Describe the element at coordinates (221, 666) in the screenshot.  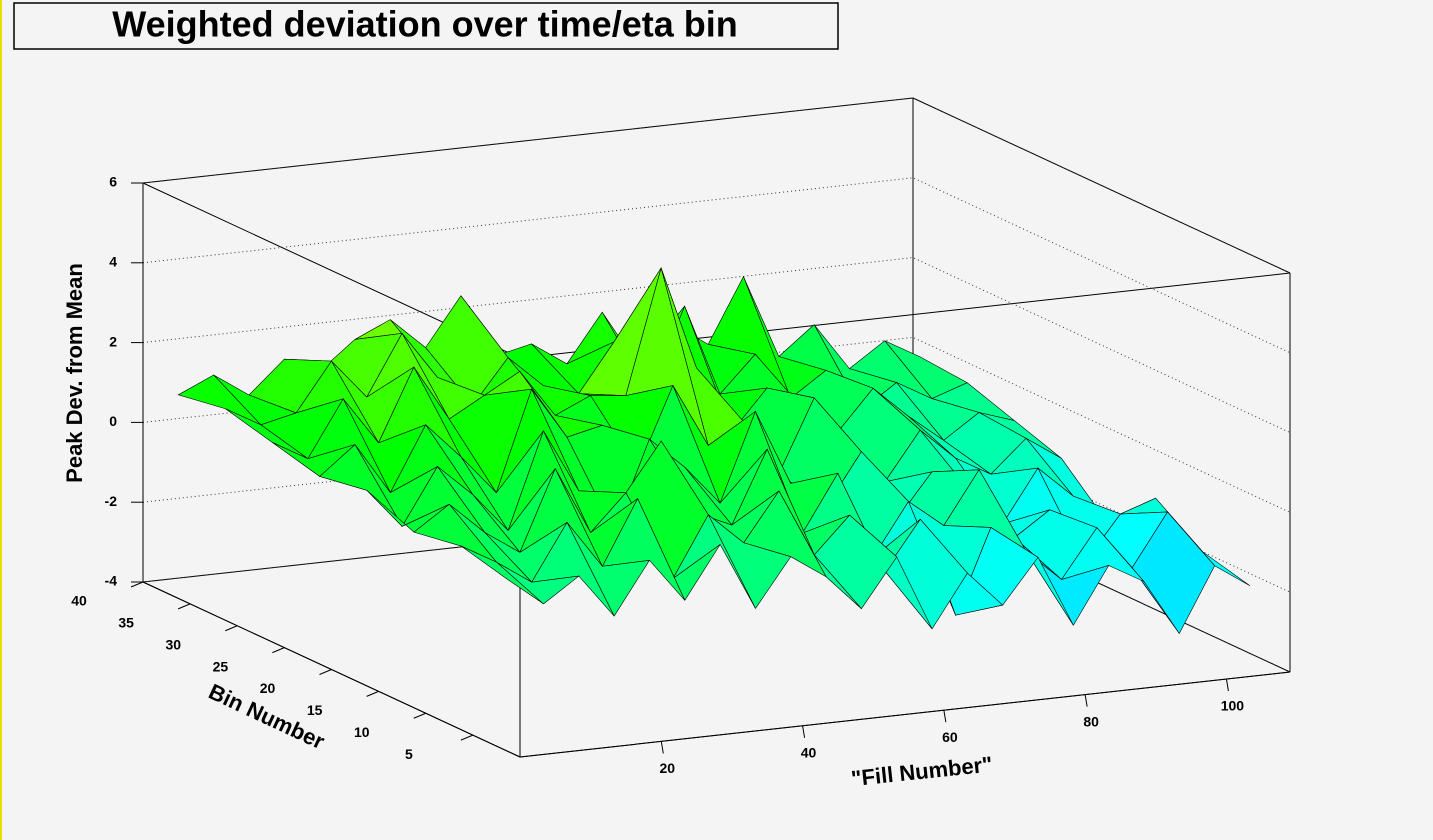
I see `y-tick-label: 25` at that location.